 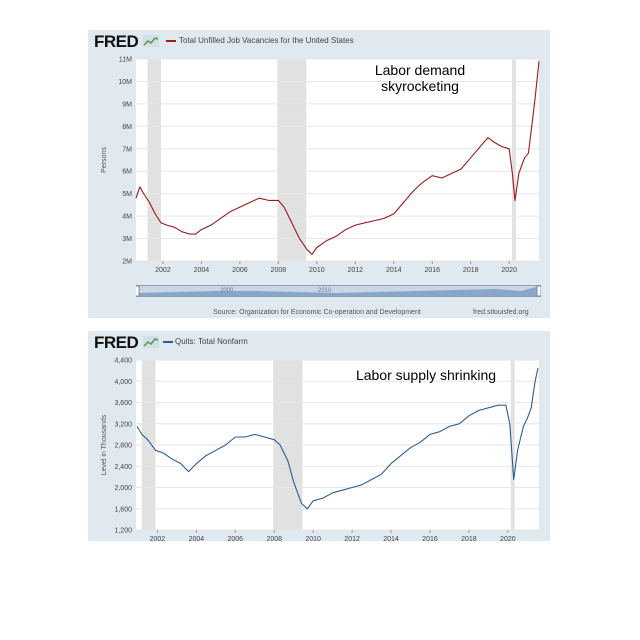 I want to click on legend-label: Quits: Total Nonfarm, so click(x=211, y=341).